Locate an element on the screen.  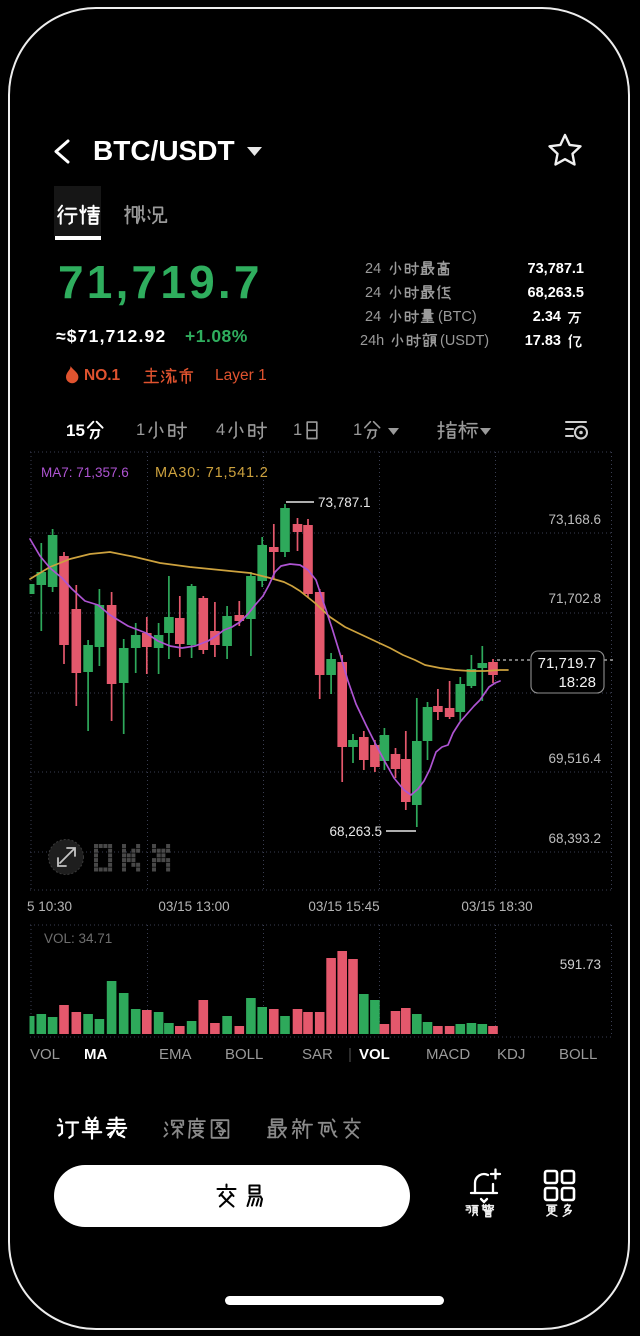
svg-text: 69,516.4 is located at coordinates (574, 758).